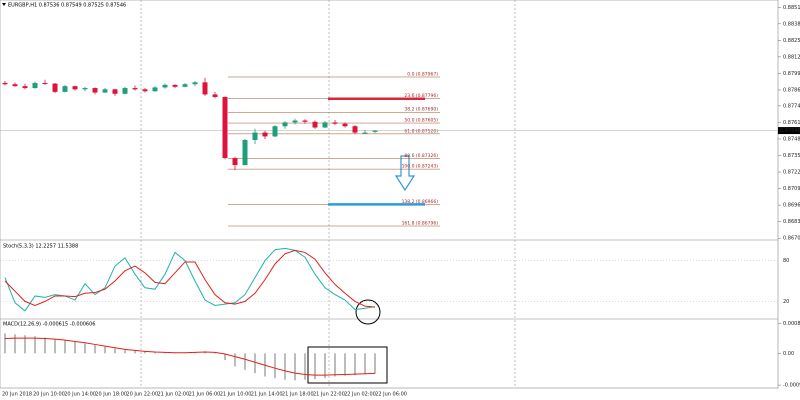  I want to click on last-price-tag, so click(789, 131).